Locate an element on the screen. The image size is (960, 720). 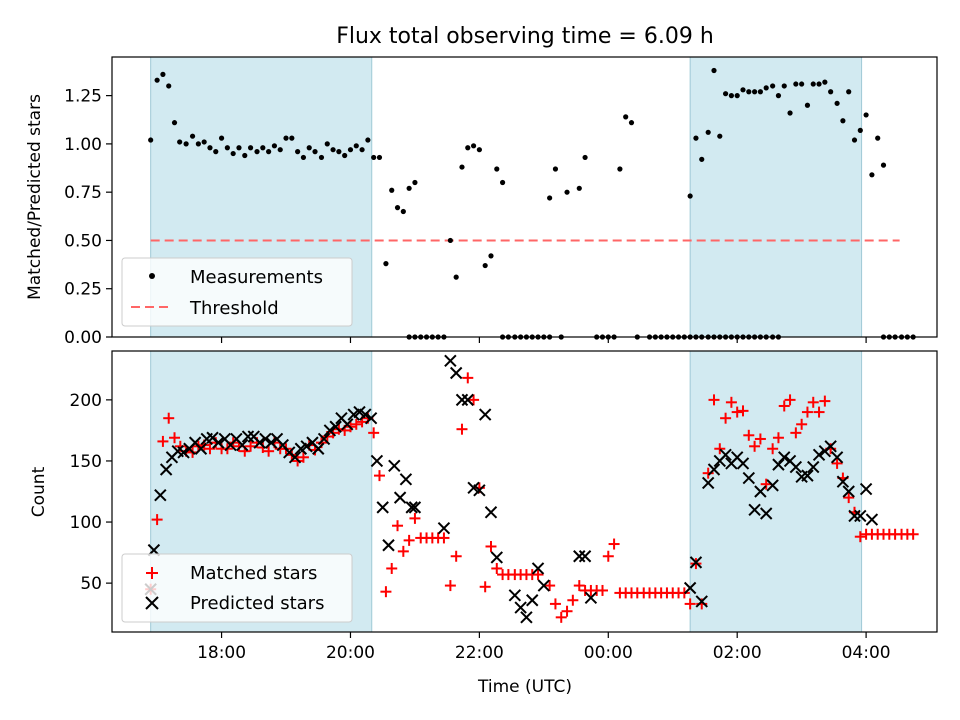
y-tick-label: 100 is located at coordinates (86, 523).